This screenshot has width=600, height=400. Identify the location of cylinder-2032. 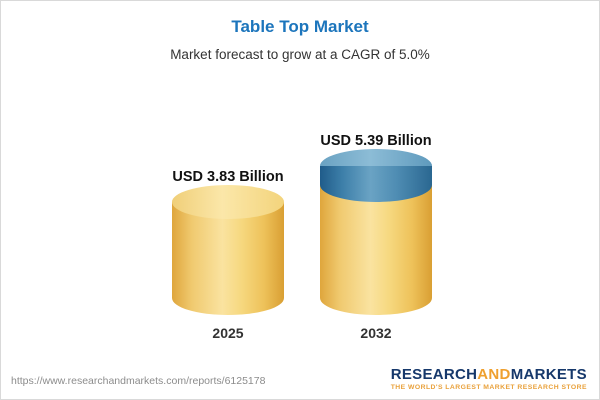
(376, 232).